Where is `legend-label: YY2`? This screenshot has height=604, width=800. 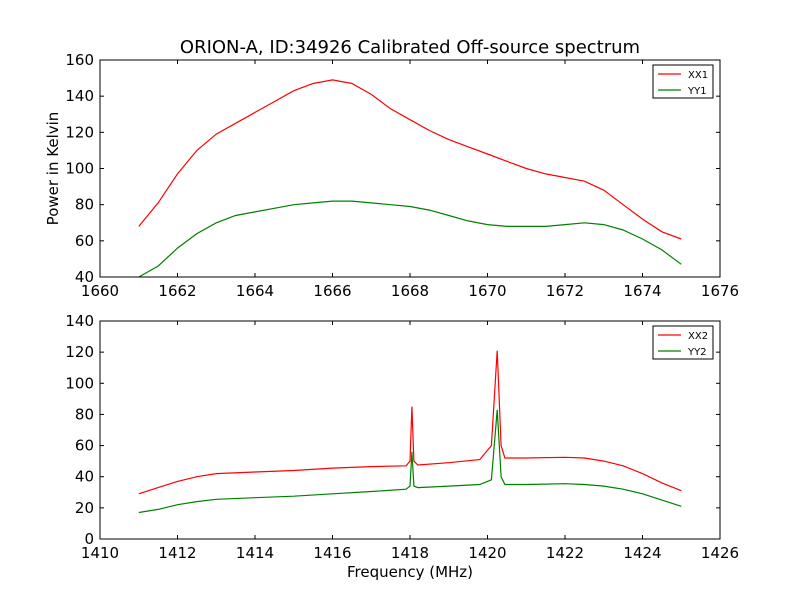
legend-label: YY2 is located at coordinates (697, 352).